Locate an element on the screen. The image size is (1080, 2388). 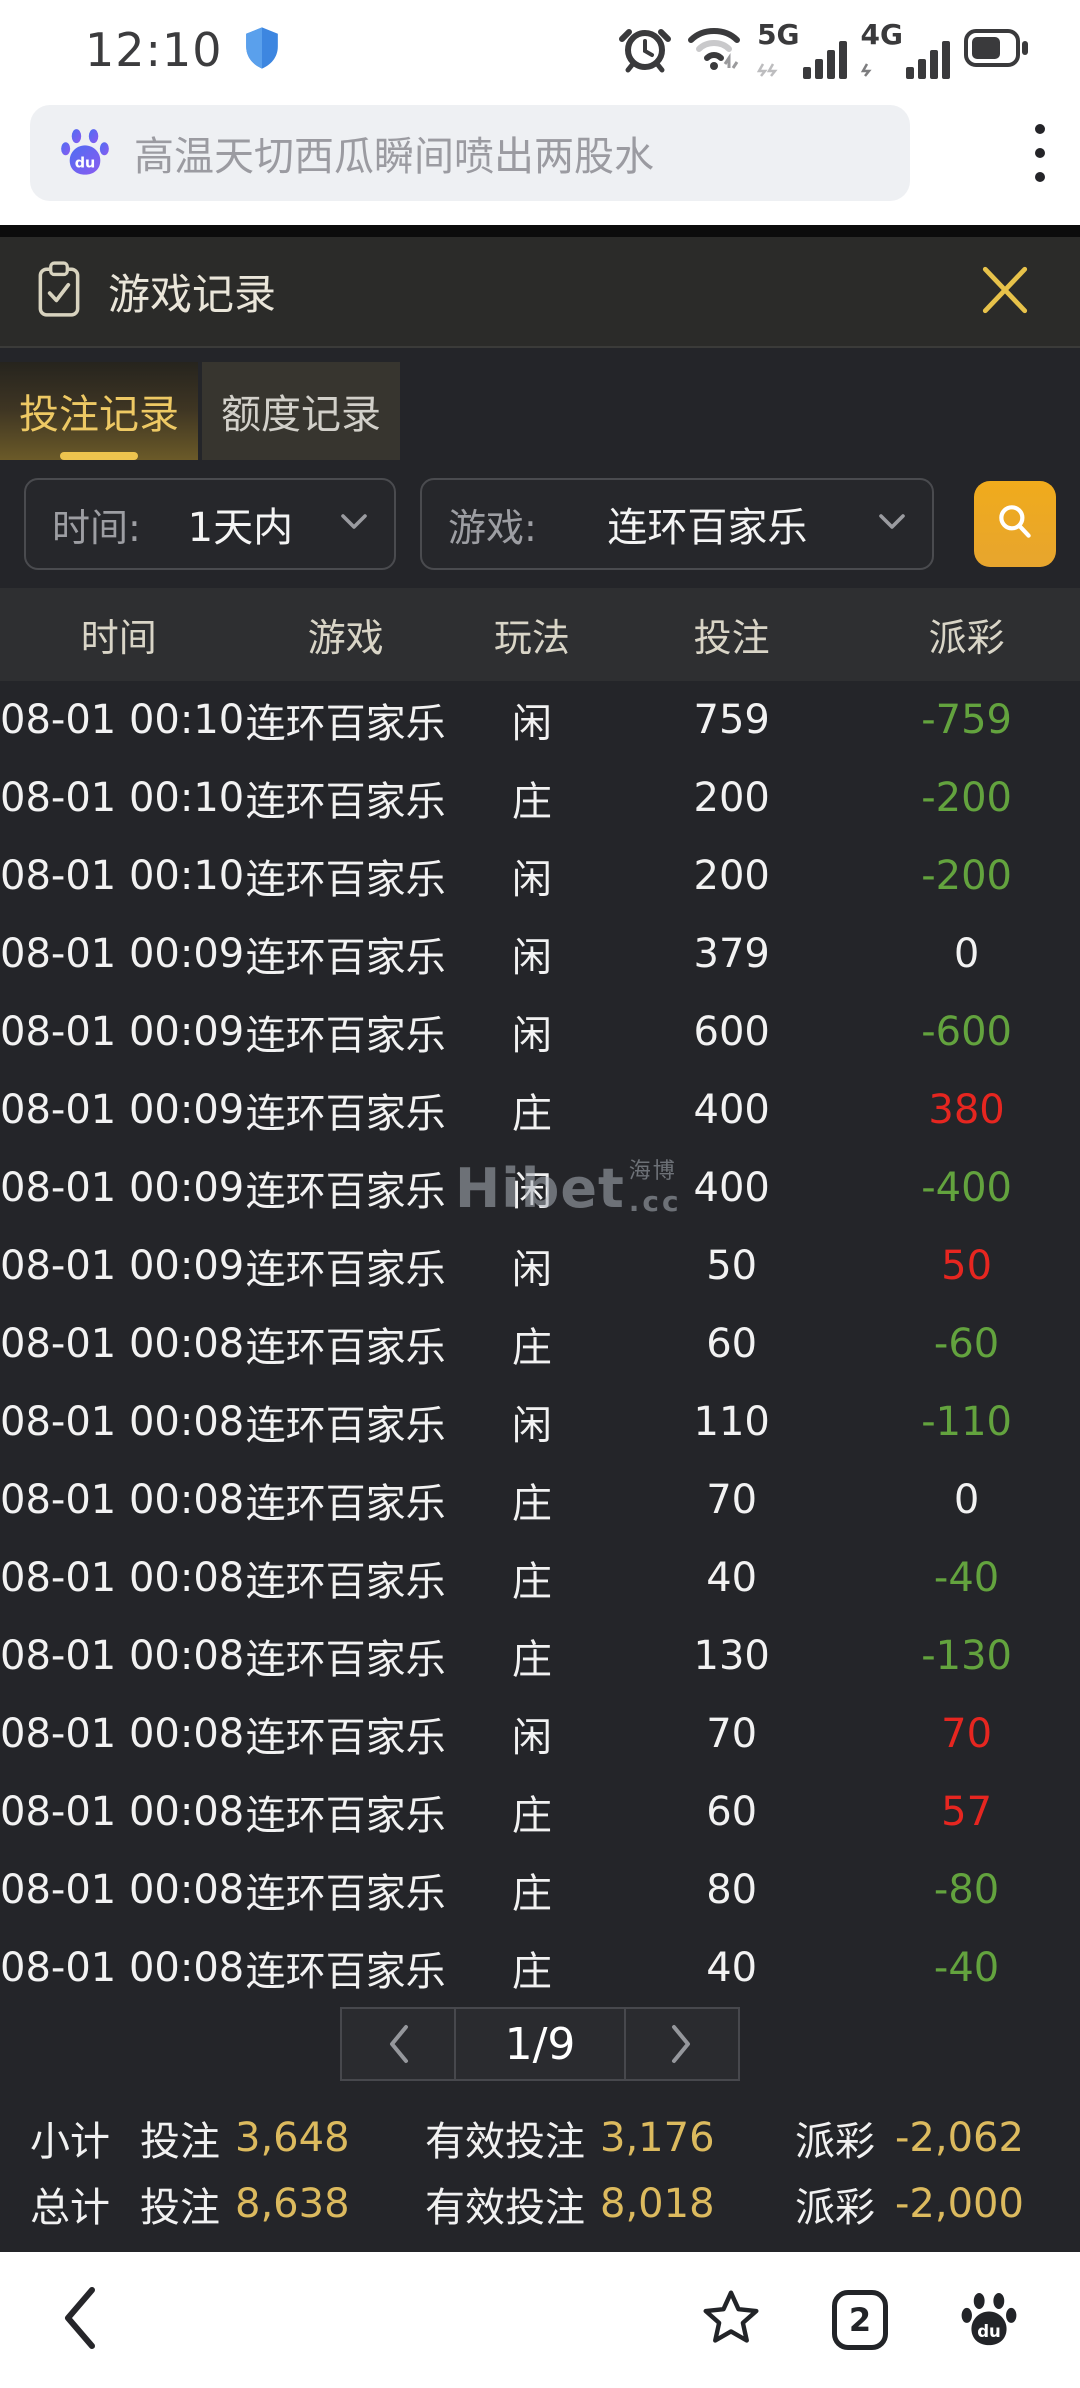
table-row: 08-01 00:09 连环百家乐 闲 400 -400 is located at coordinates (540, 1188).